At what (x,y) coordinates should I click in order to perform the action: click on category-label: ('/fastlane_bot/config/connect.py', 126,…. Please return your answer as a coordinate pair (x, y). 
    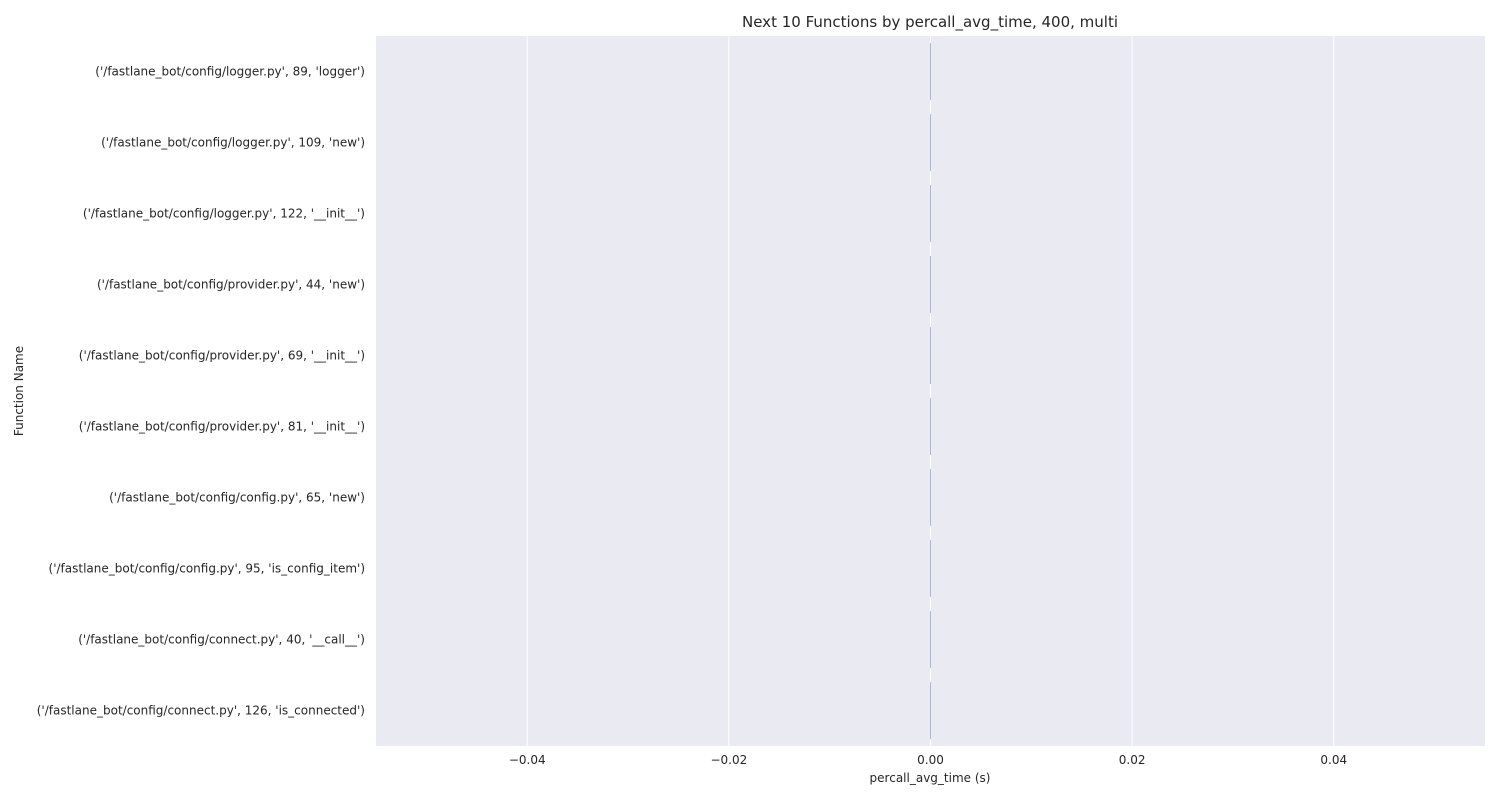
    Looking at the image, I should click on (201, 711).